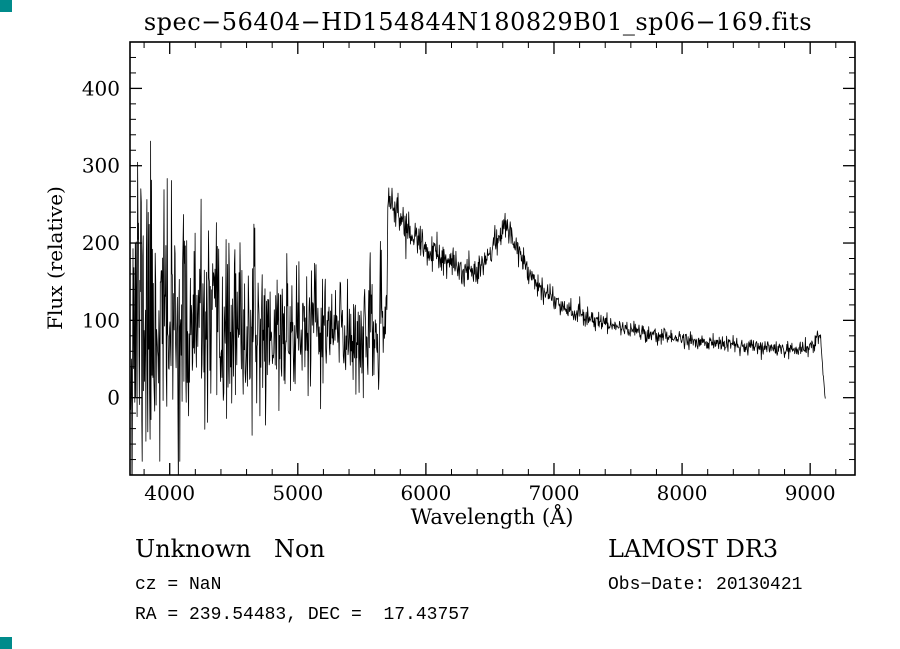  Describe the element at coordinates (6, 643) in the screenshot. I see `corner-mark-bottom-left` at that location.